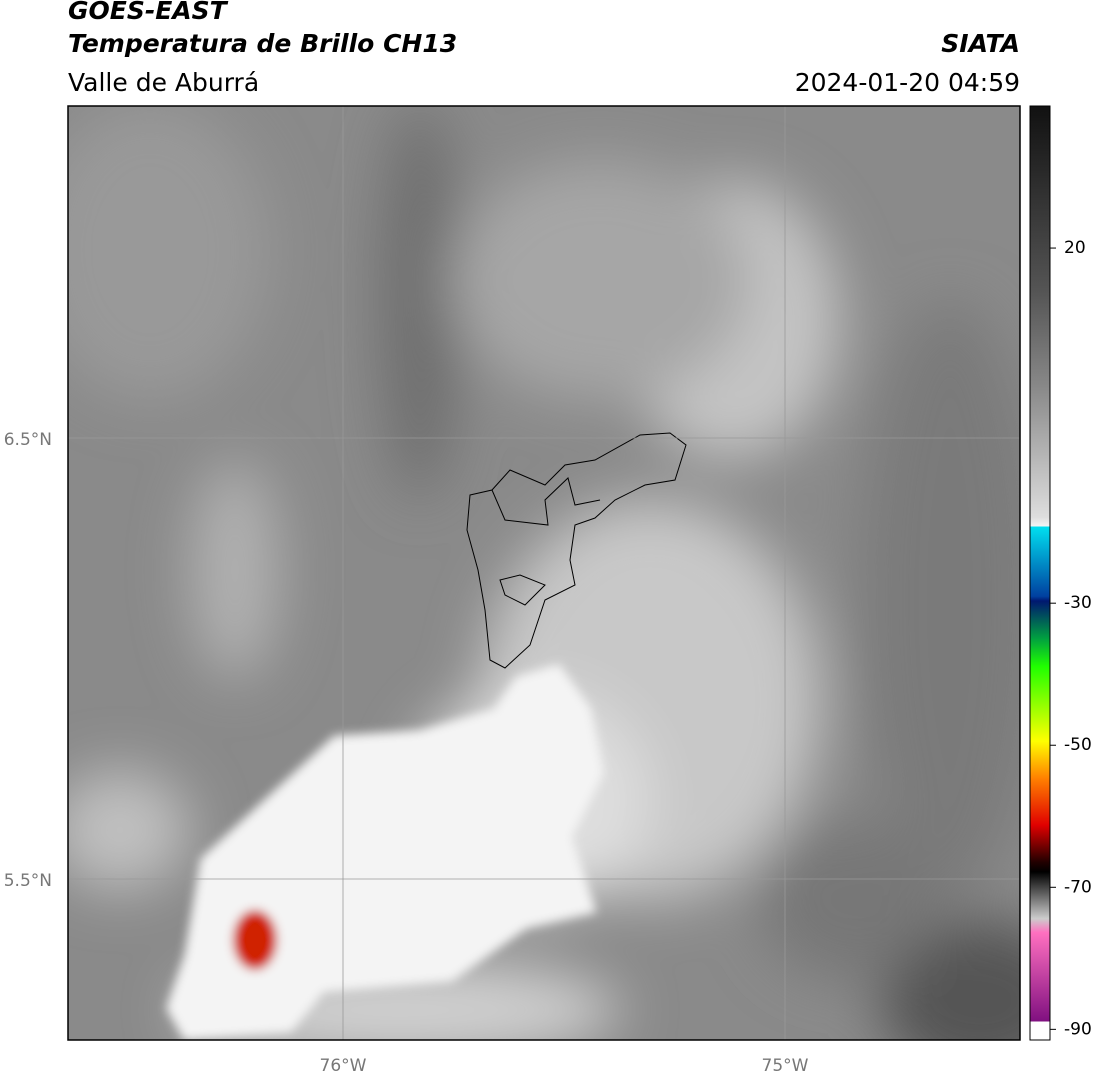 This screenshot has height=1082, width=1094. Describe the element at coordinates (785, 1066) in the screenshot. I see `lon-label: 75°W` at that location.